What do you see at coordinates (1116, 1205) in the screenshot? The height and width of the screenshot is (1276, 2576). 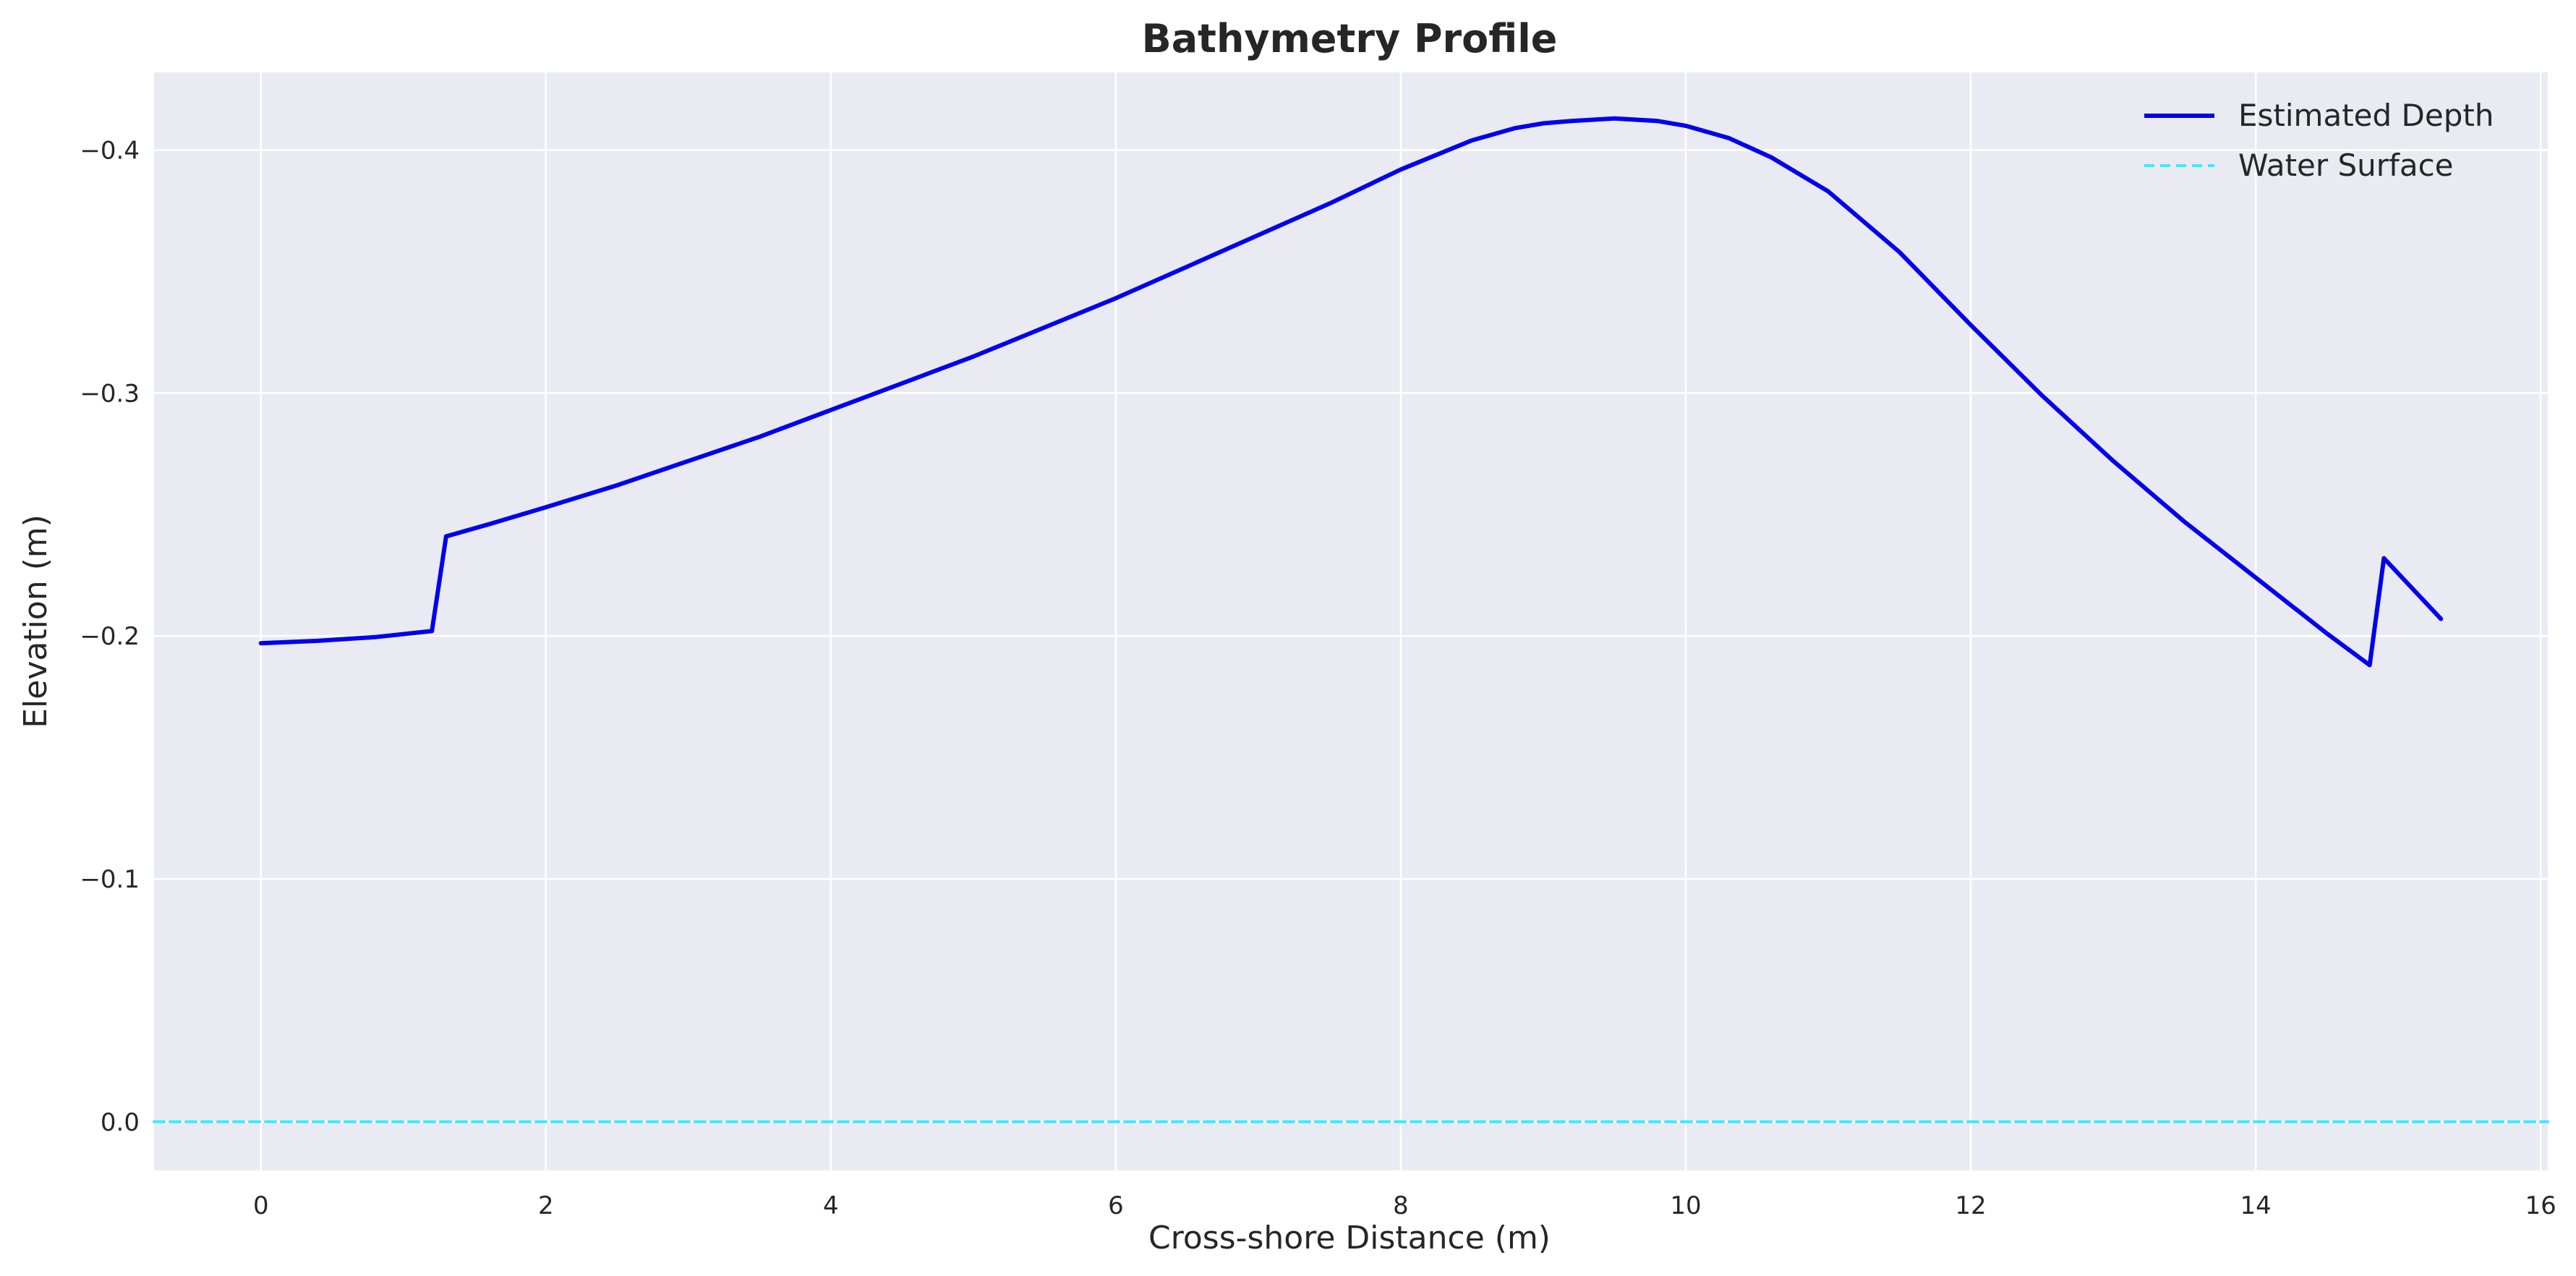 I see `x-tick-label: 6` at bounding box center [1116, 1205].